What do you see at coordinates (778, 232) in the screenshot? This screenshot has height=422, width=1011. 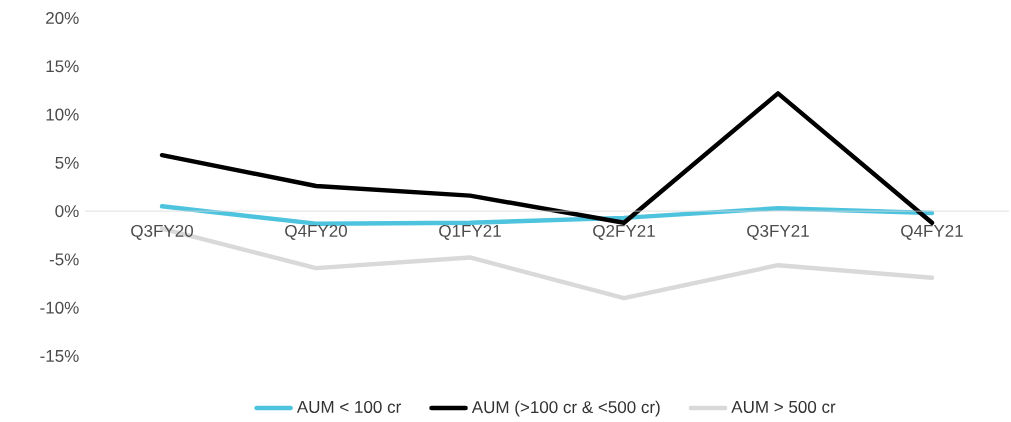 I see `x-tick-label: Q3FY21` at bounding box center [778, 232].